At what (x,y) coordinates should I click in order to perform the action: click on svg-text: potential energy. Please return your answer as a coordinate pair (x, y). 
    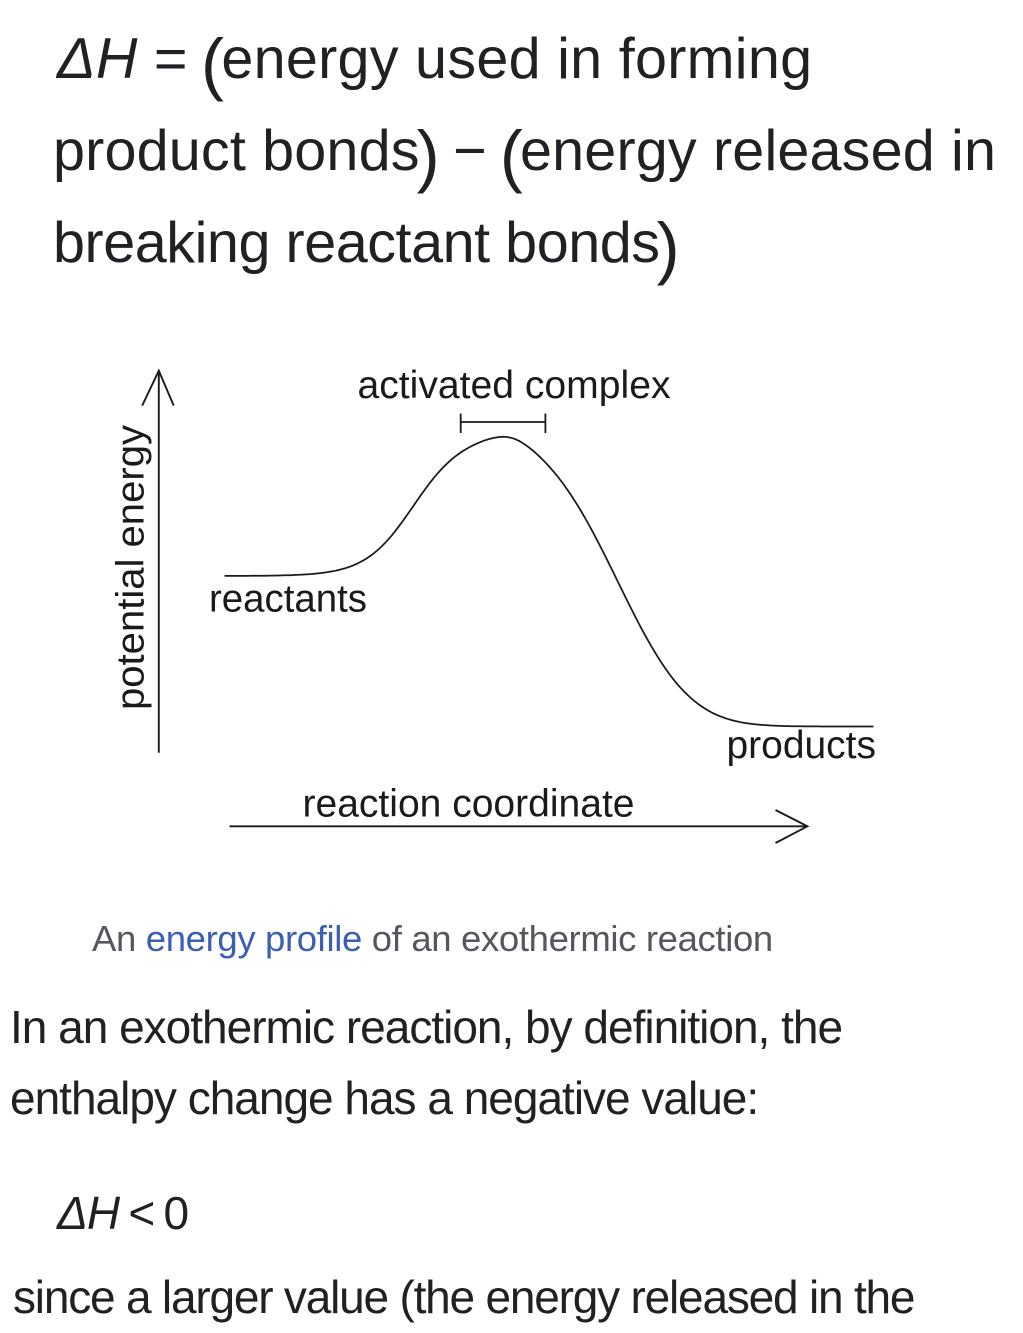
    Looking at the image, I should click on (130, 567).